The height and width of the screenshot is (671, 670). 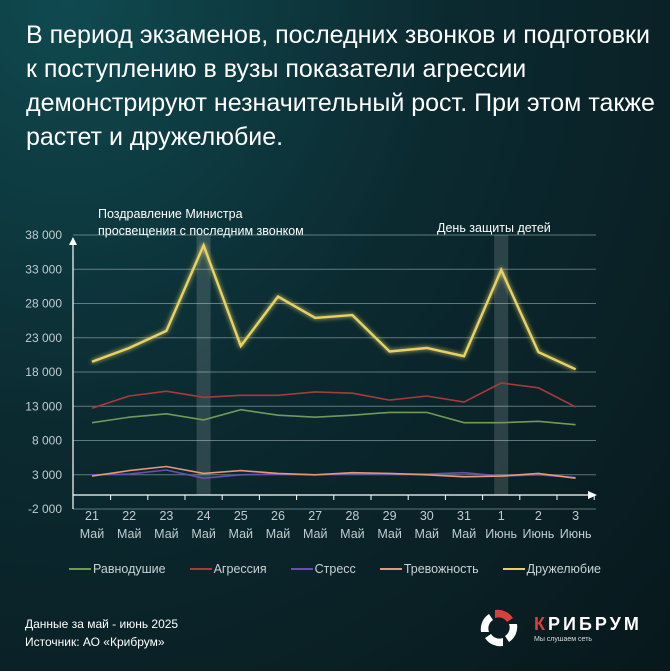 I want to click on x-tick-day: 30, so click(x=427, y=516).